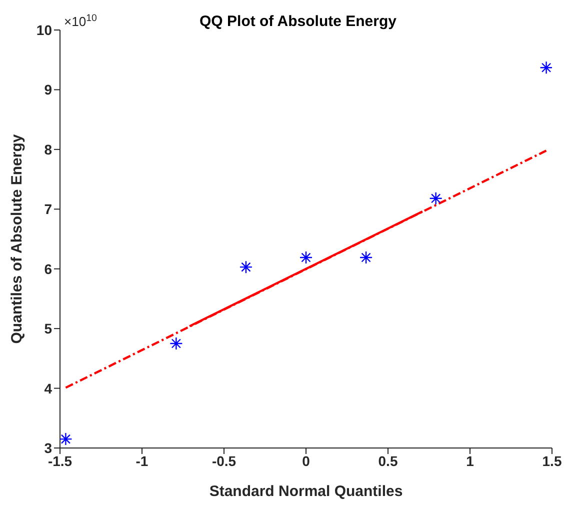 The width and height of the screenshot is (576, 520). What do you see at coordinates (44, 30) in the screenshot?
I see `y-tick-label: 10` at bounding box center [44, 30].